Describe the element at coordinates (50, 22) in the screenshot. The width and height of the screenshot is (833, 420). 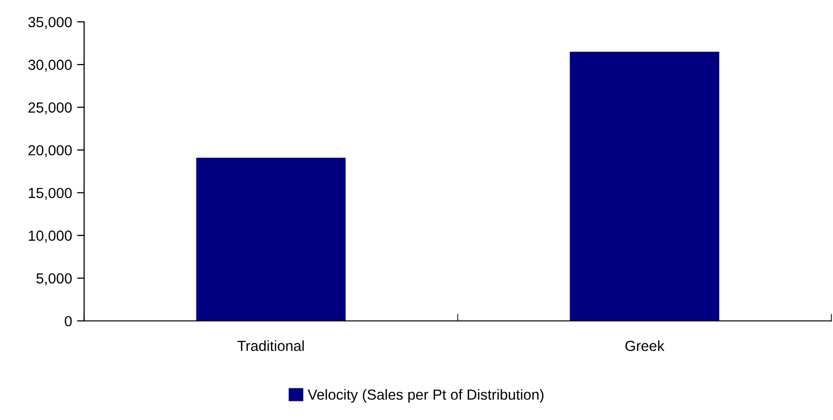
I see `y-tick-label: 35,000` at that location.